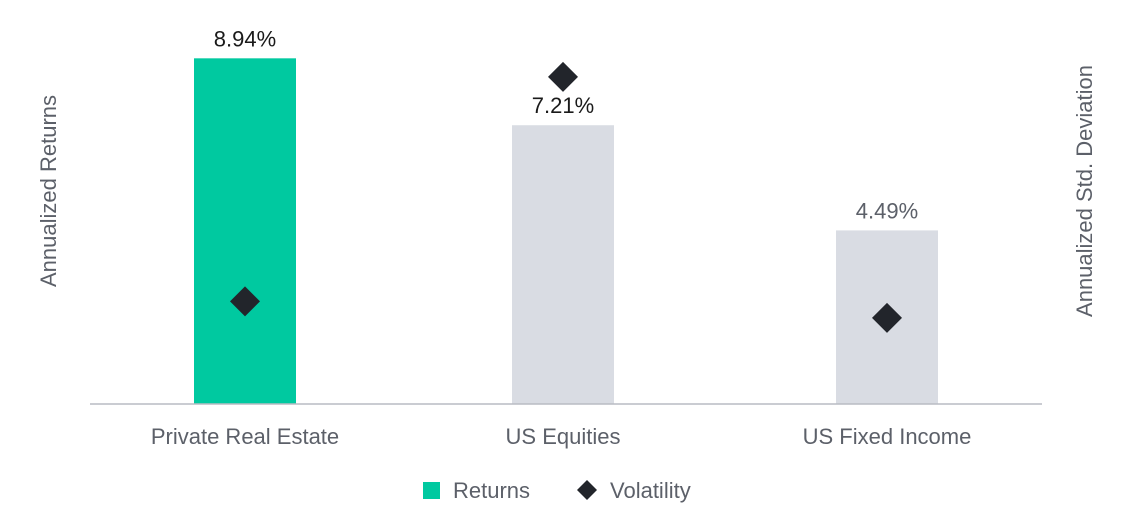  What do you see at coordinates (650, 490) in the screenshot?
I see `legend-volatility-label: Volatility` at bounding box center [650, 490].